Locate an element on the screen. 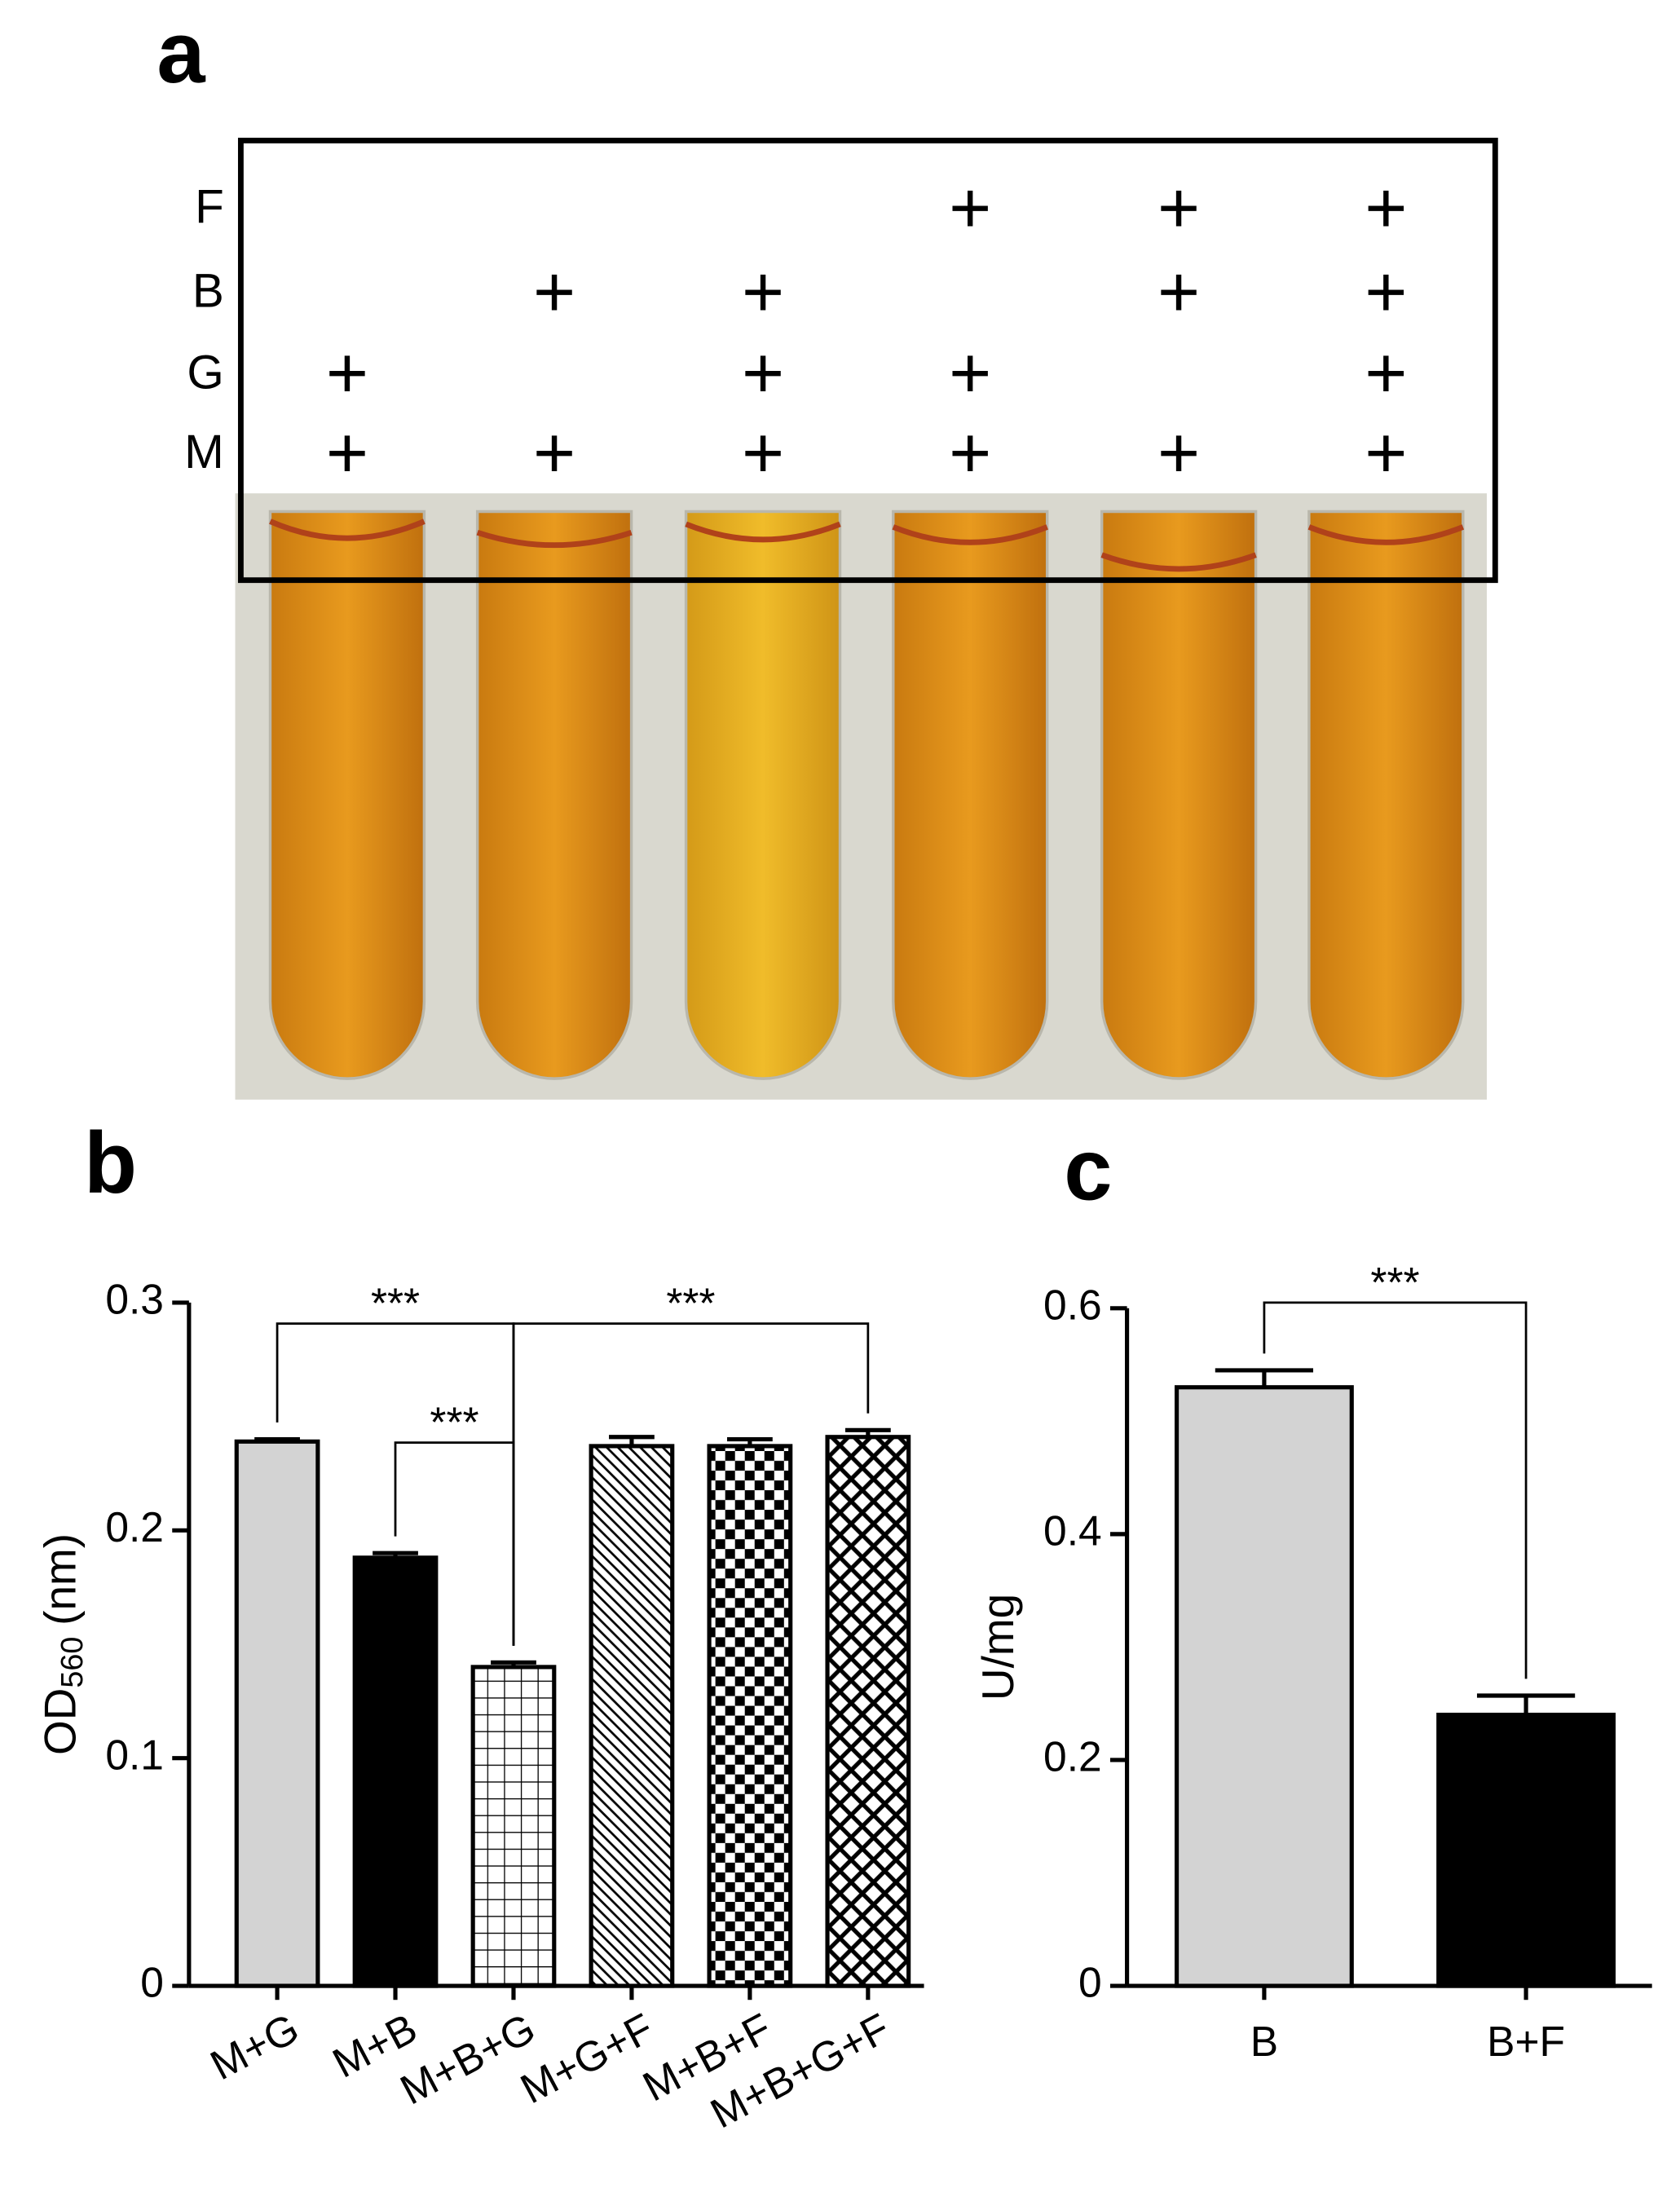  y-axis-label: OD560 (nm) is located at coordinates (62, 1644).